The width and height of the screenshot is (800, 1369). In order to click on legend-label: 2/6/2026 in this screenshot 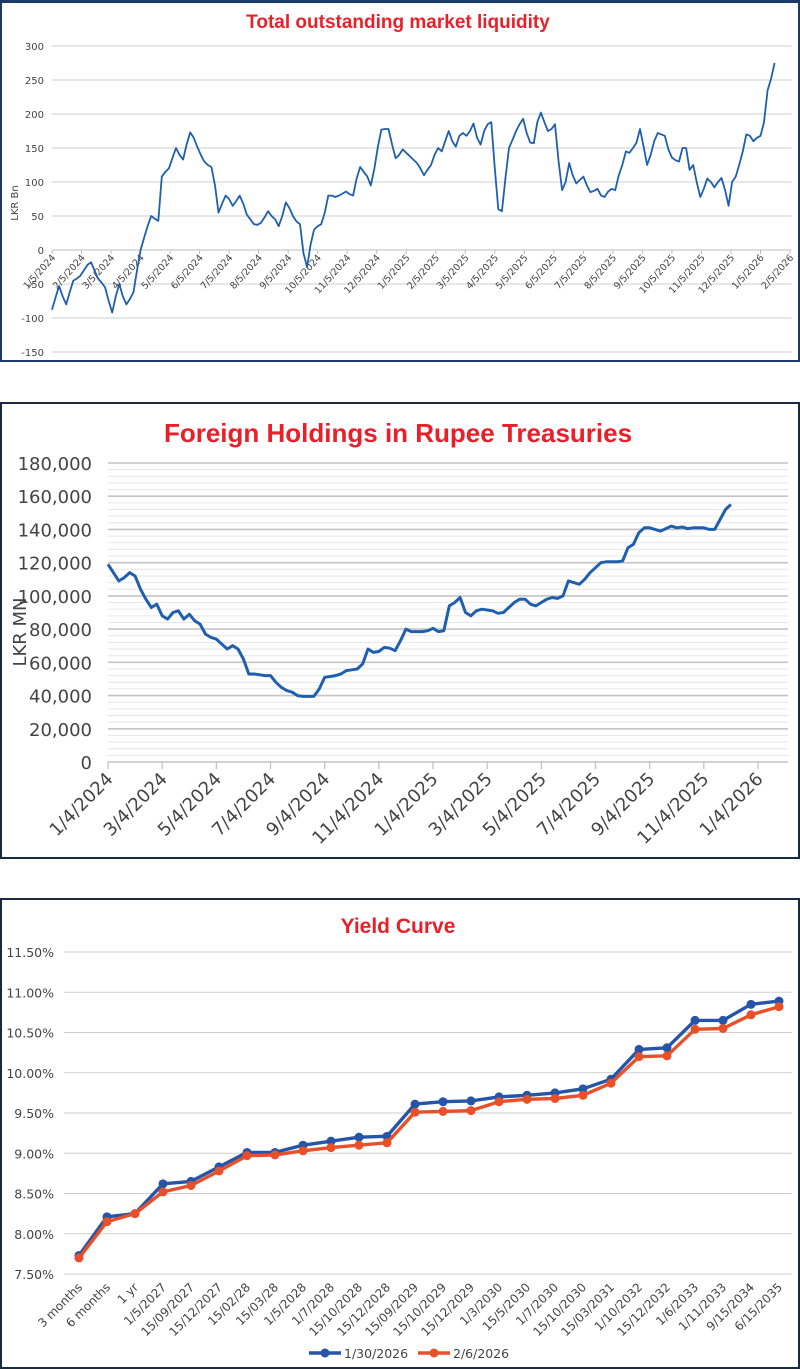, I will do `click(481, 1353)`.